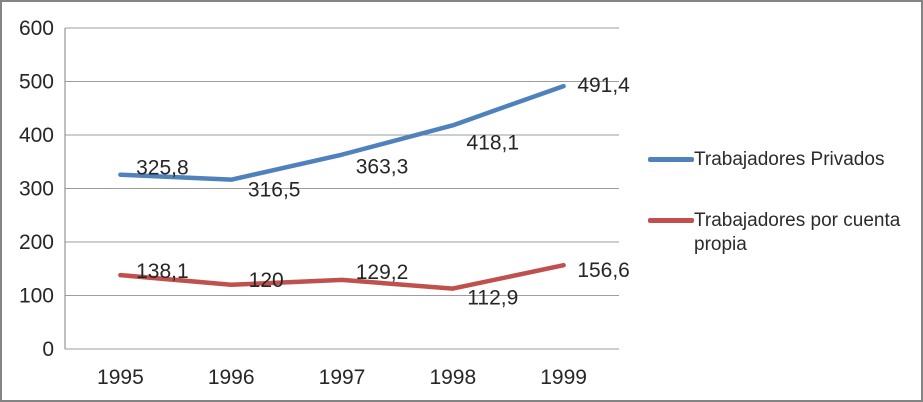 This screenshot has width=923, height=402. Describe the element at coordinates (342, 132) in the screenshot. I see `series-line-trabajadores-privados` at that location.